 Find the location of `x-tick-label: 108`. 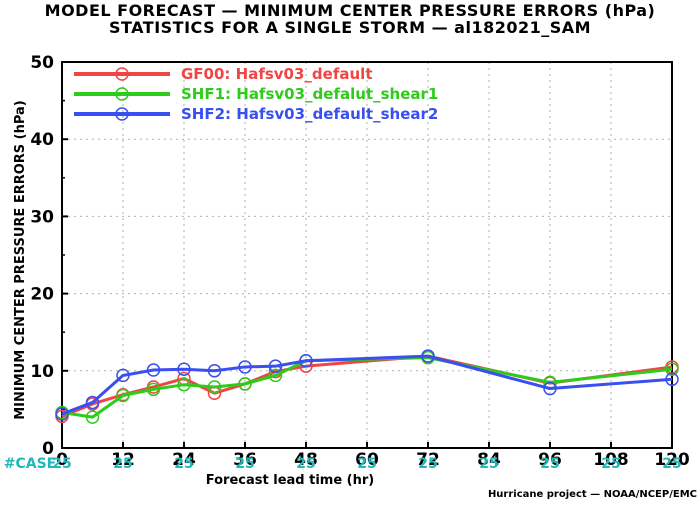

x-tick-label: 108 is located at coordinates (611, 460).